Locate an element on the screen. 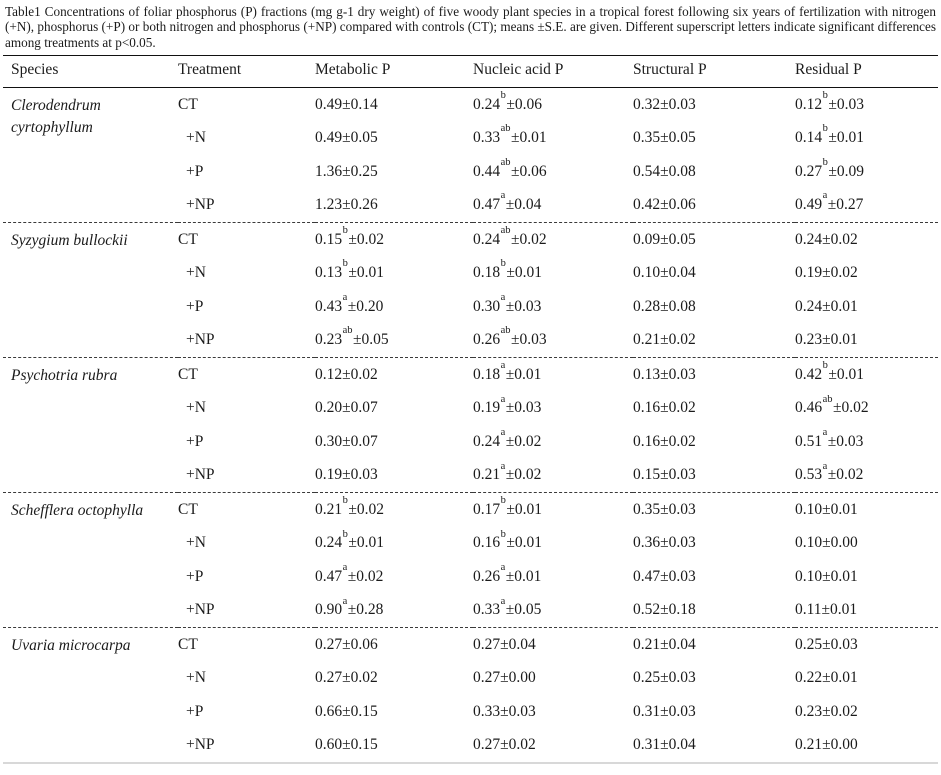 This screenshot has width=941, height=775. metabolic-p-value-cell: 0.43a±0.20 is located at coordinates (349, 303).